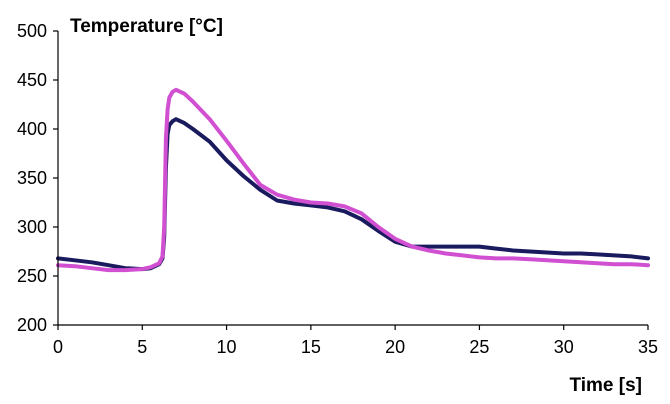 The height and width of the screenshot is (404, 670). I want to click on x-tick-label: 20, so click(395, 347).